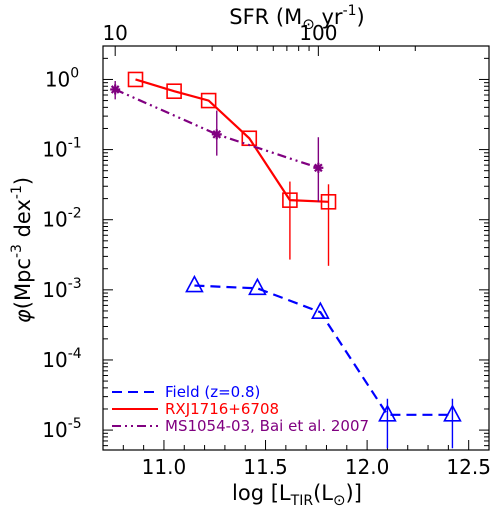 This screenshot has width=493, height=513. Describe the element at coordinates (318, 33) in the screenshot. I see `top-tick-label: 100` at that location.